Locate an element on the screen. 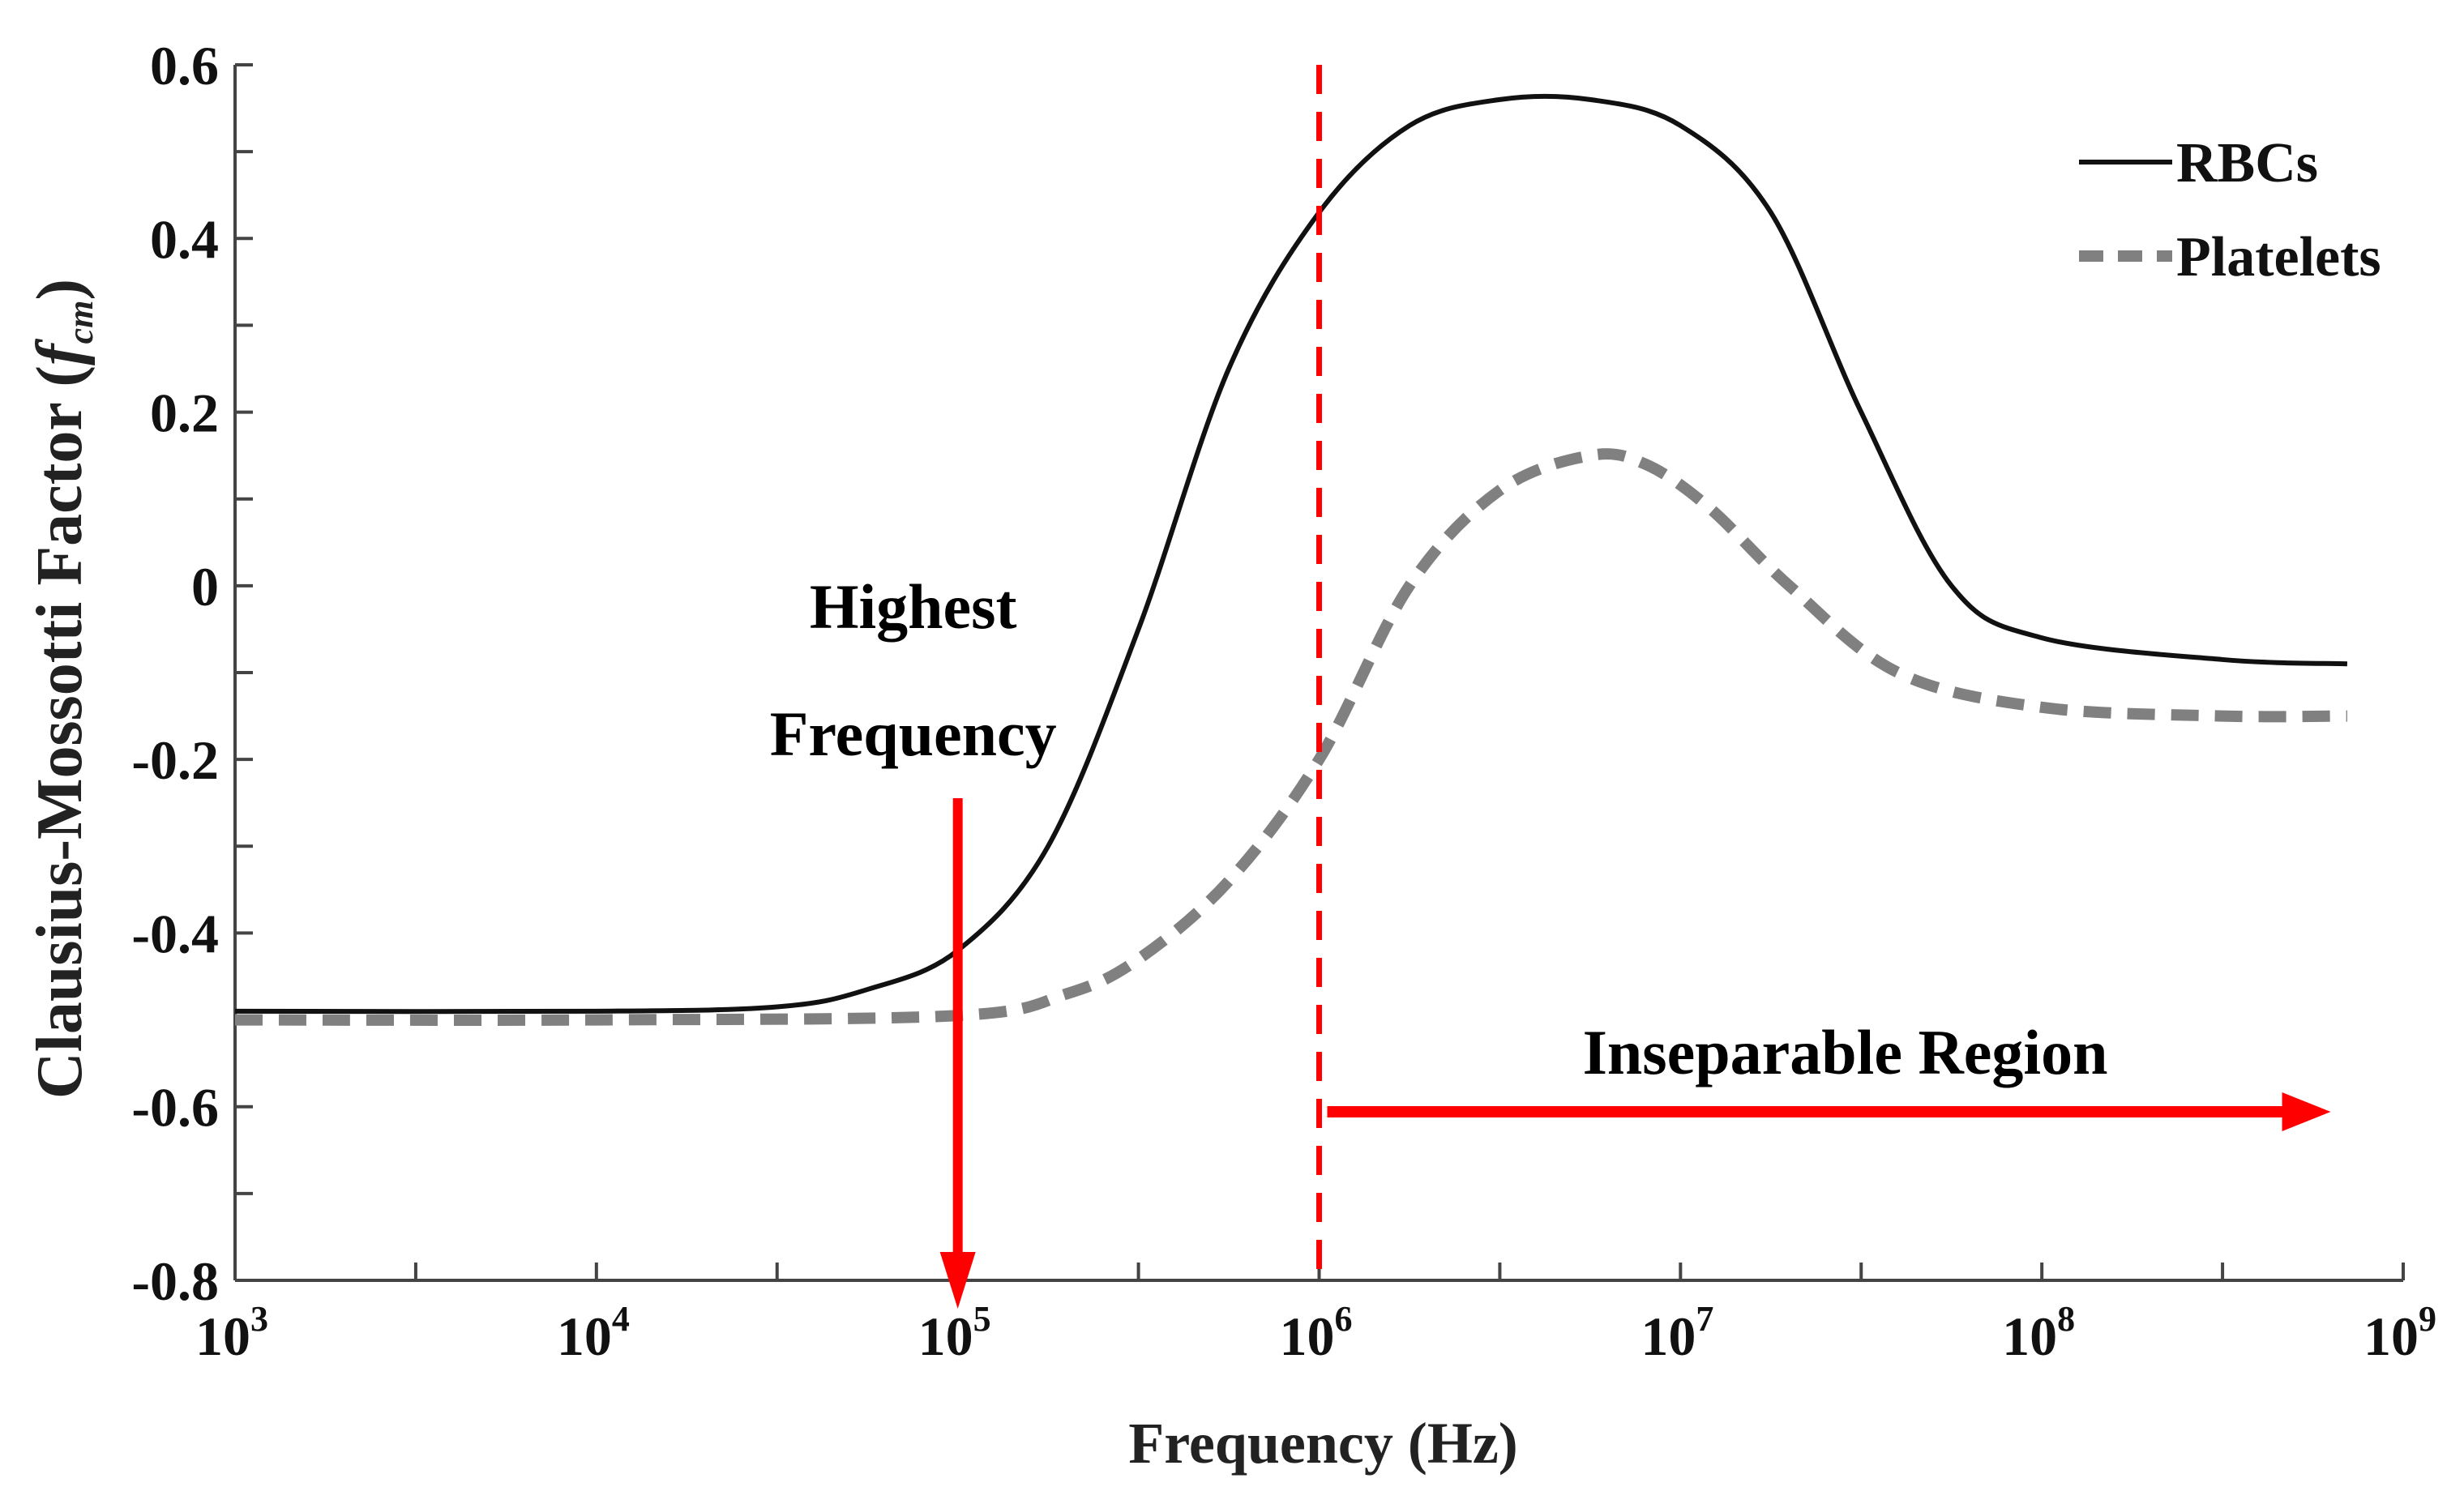 Image resolution: width=2464 pixels, height=1504 pixels. y-axis-title-close: ) is located at coordinates (60, 290).